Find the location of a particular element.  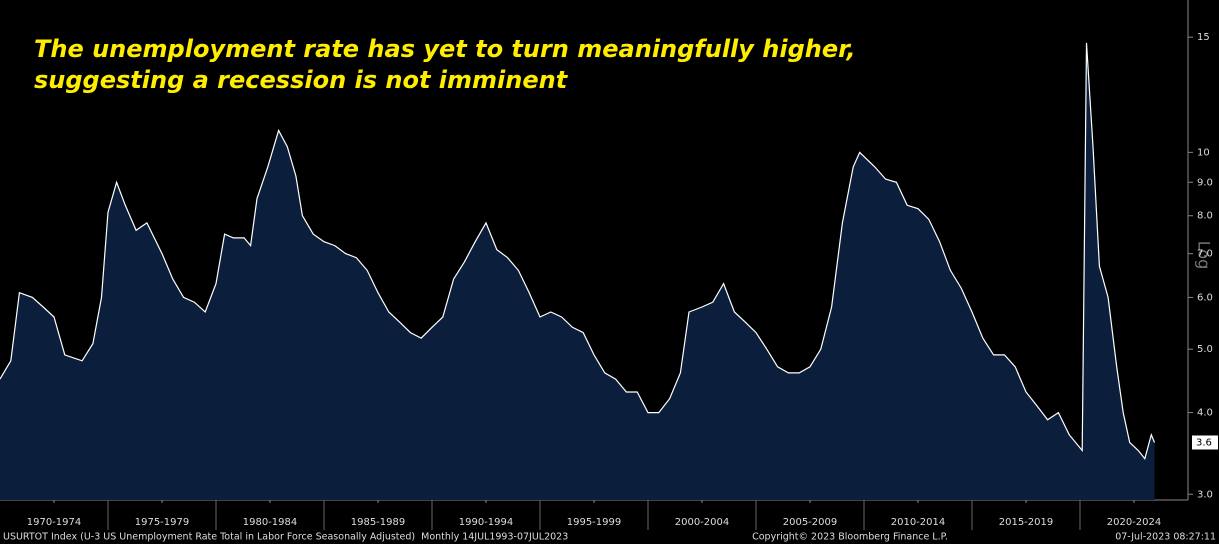

scale-label: Log is located at coordinates (1204, 255).